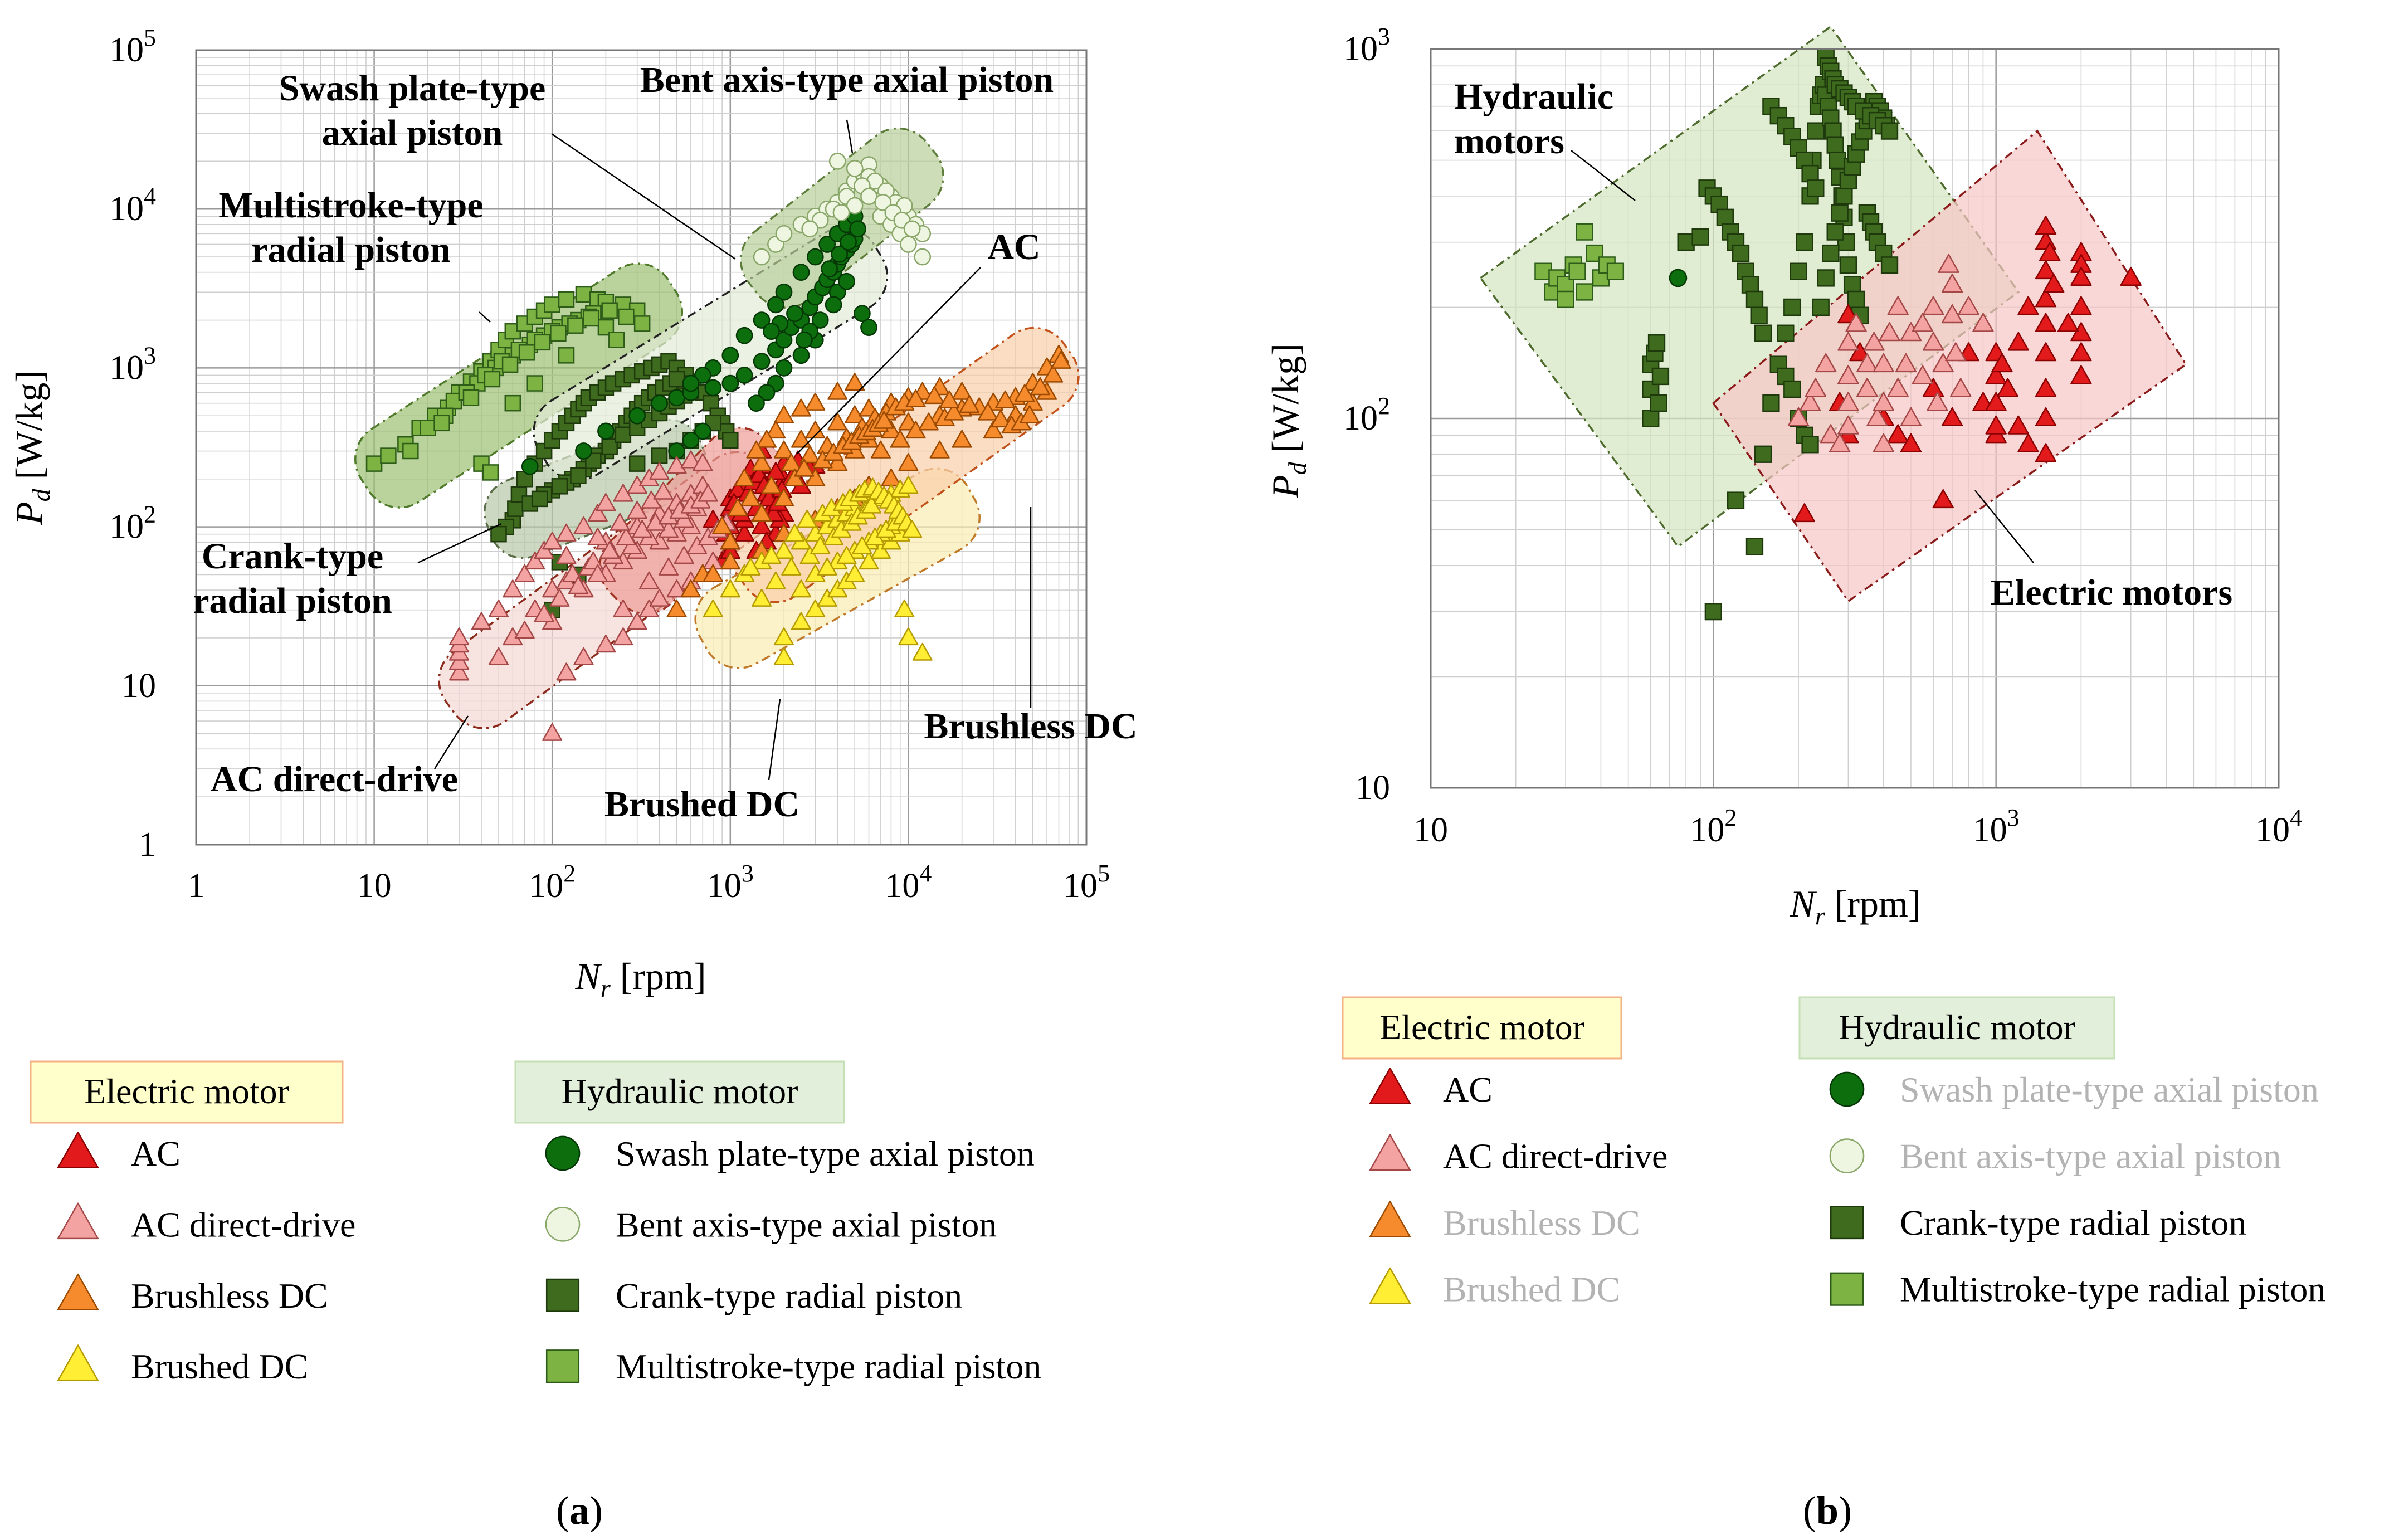 The height and width of the screenshot is (1540, 2394). What do you see at coordinates (1481, 1027) in the screenshot?
I see `legend-electric-title: Electric motor` at bounding box center [1481, 1027].